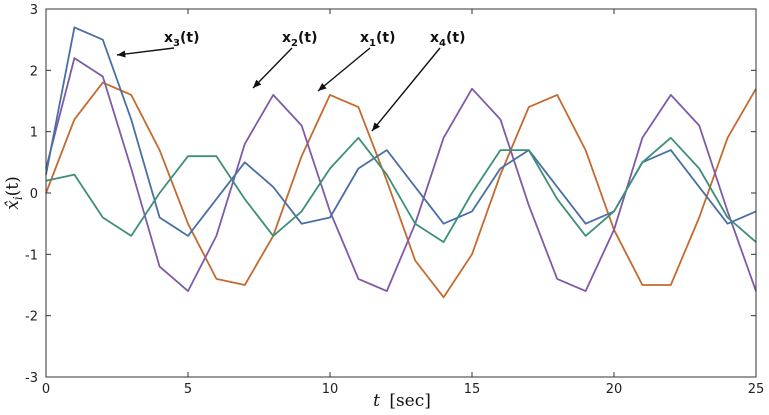  Describe the element at coordinates (614, 389) in the screenshot. I see `x-tick-label: 20` at that location.